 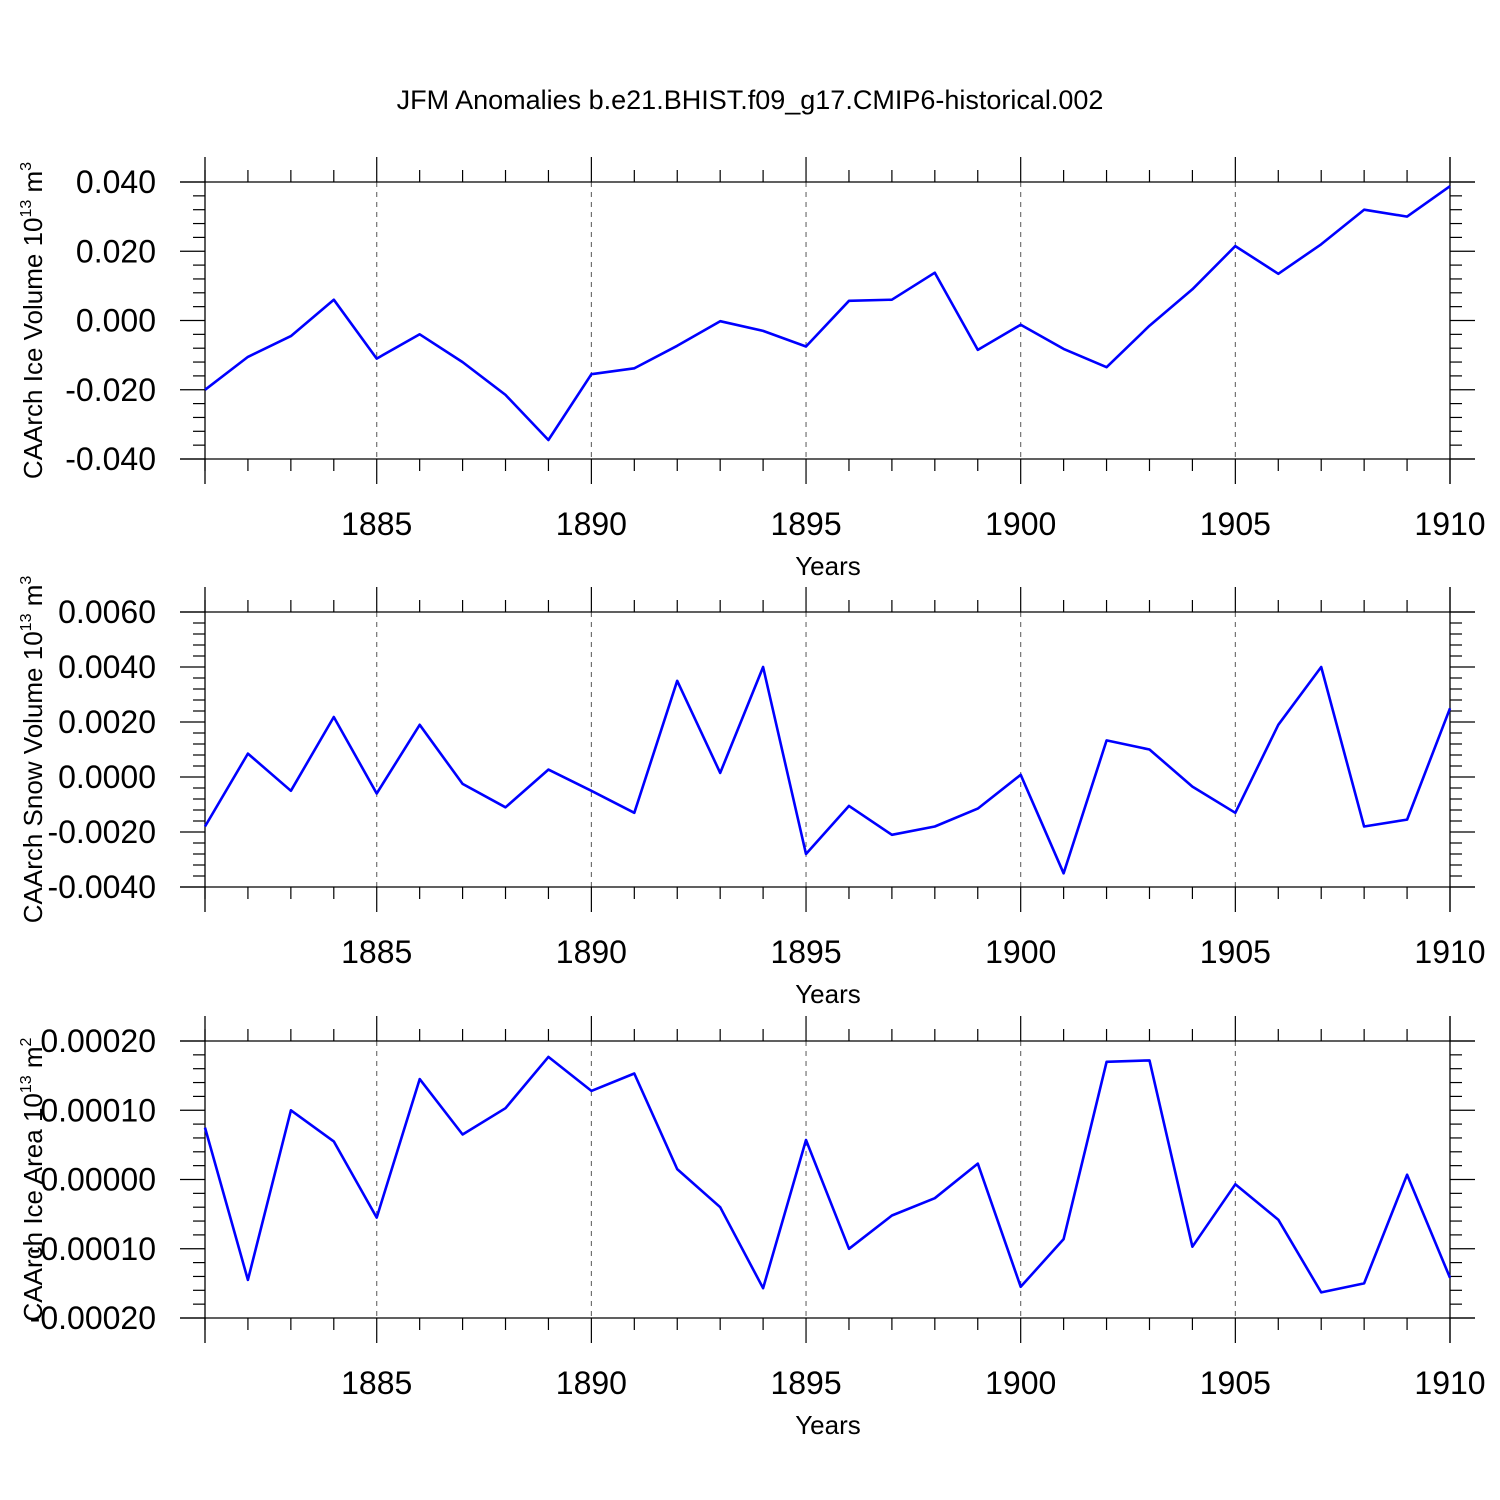 I want to click on y-tick-label: 0.00000, so click(x=98, y=1180).